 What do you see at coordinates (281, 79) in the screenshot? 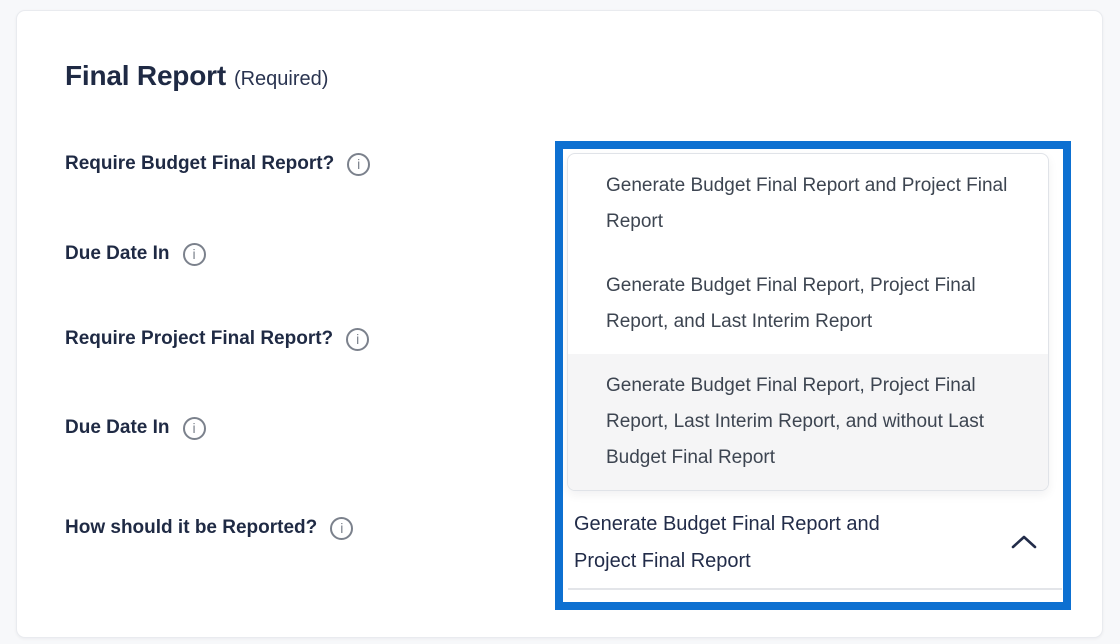
I see `required-note: (Required)` at bounding box center [281, 79].